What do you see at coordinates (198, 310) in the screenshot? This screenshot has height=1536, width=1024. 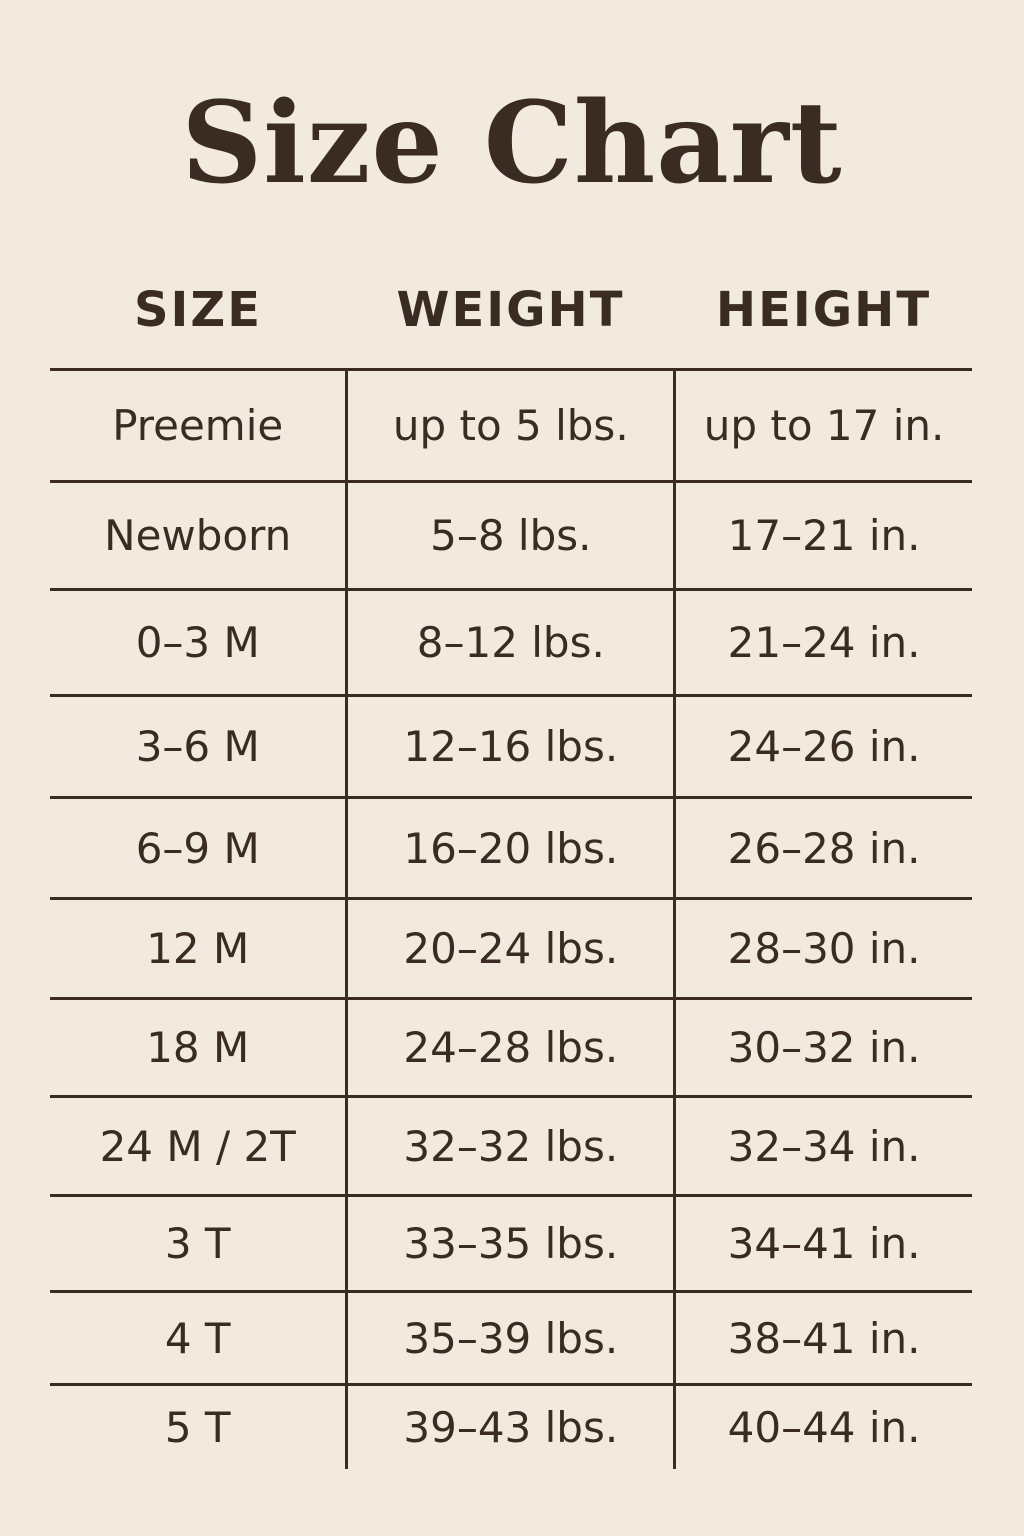 I see `header-size: SIZE` at bounding box center [198, 310].